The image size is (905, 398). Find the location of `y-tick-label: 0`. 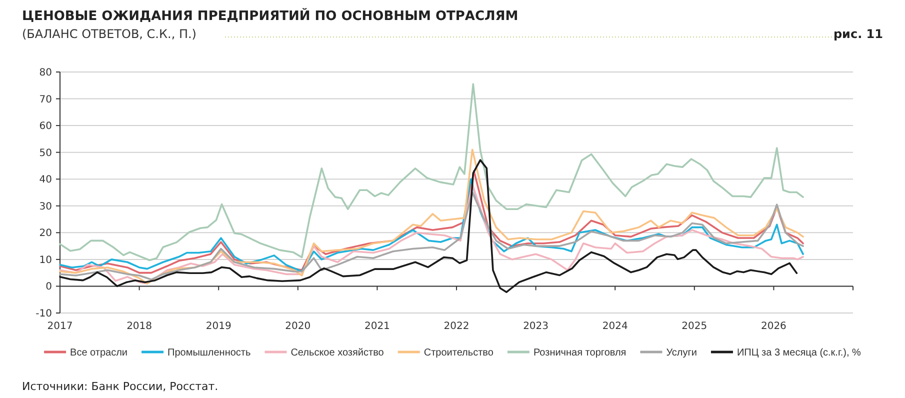

y-tick-label: 0 is located at coordinates (49, 287).